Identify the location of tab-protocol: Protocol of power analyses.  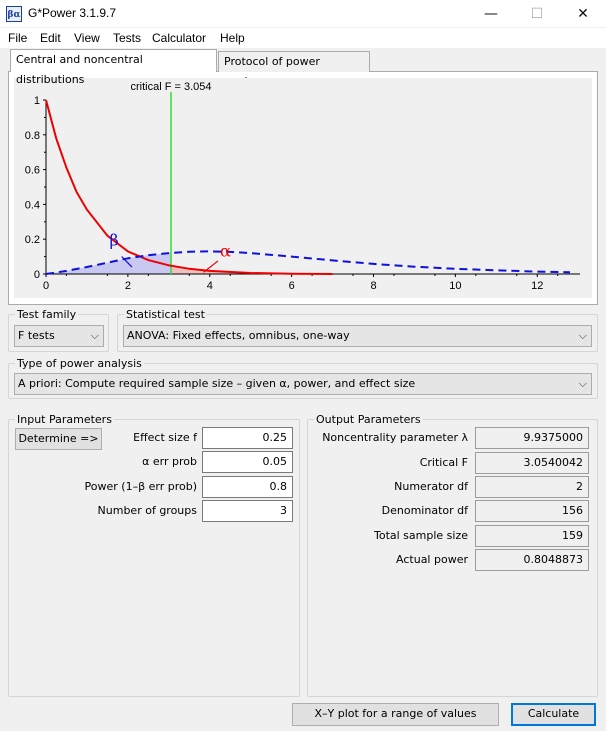
(294, 69).